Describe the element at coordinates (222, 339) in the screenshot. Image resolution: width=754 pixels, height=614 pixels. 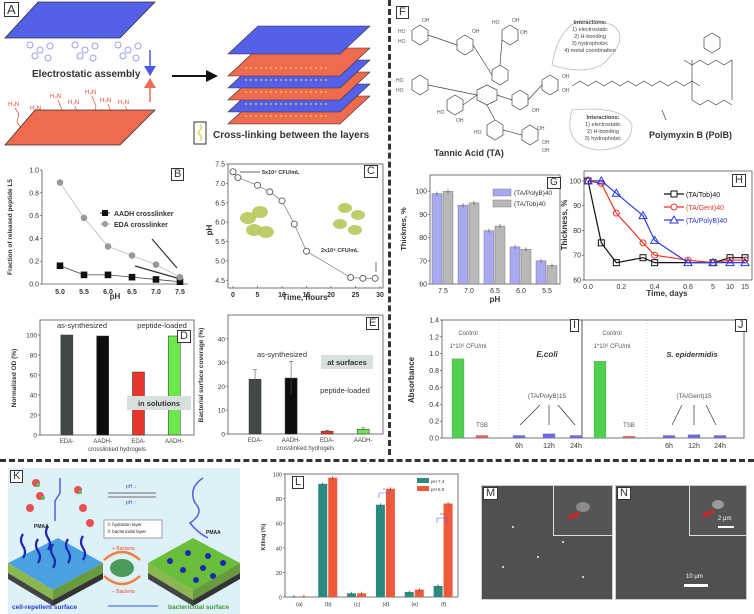
I see `y-tick-label: 40` at that location.